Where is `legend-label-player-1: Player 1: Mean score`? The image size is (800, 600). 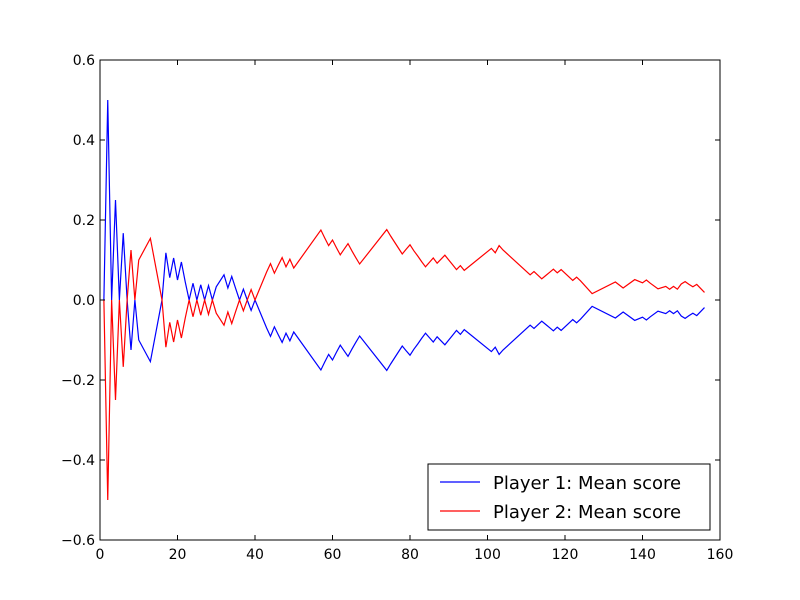
legend-label-player-1: Player 1: Mean score is located at coordinates (587, 483).